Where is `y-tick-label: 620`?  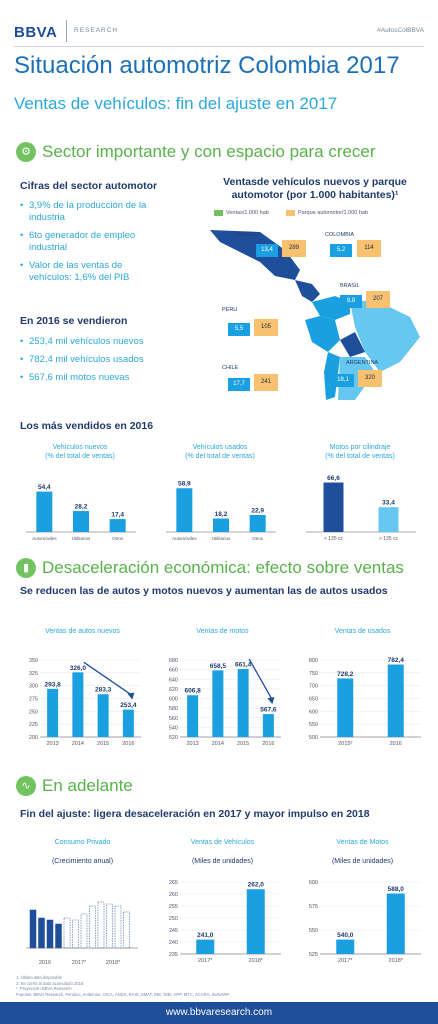 y-tick-label: 620 is located at coordinates (173, 690).